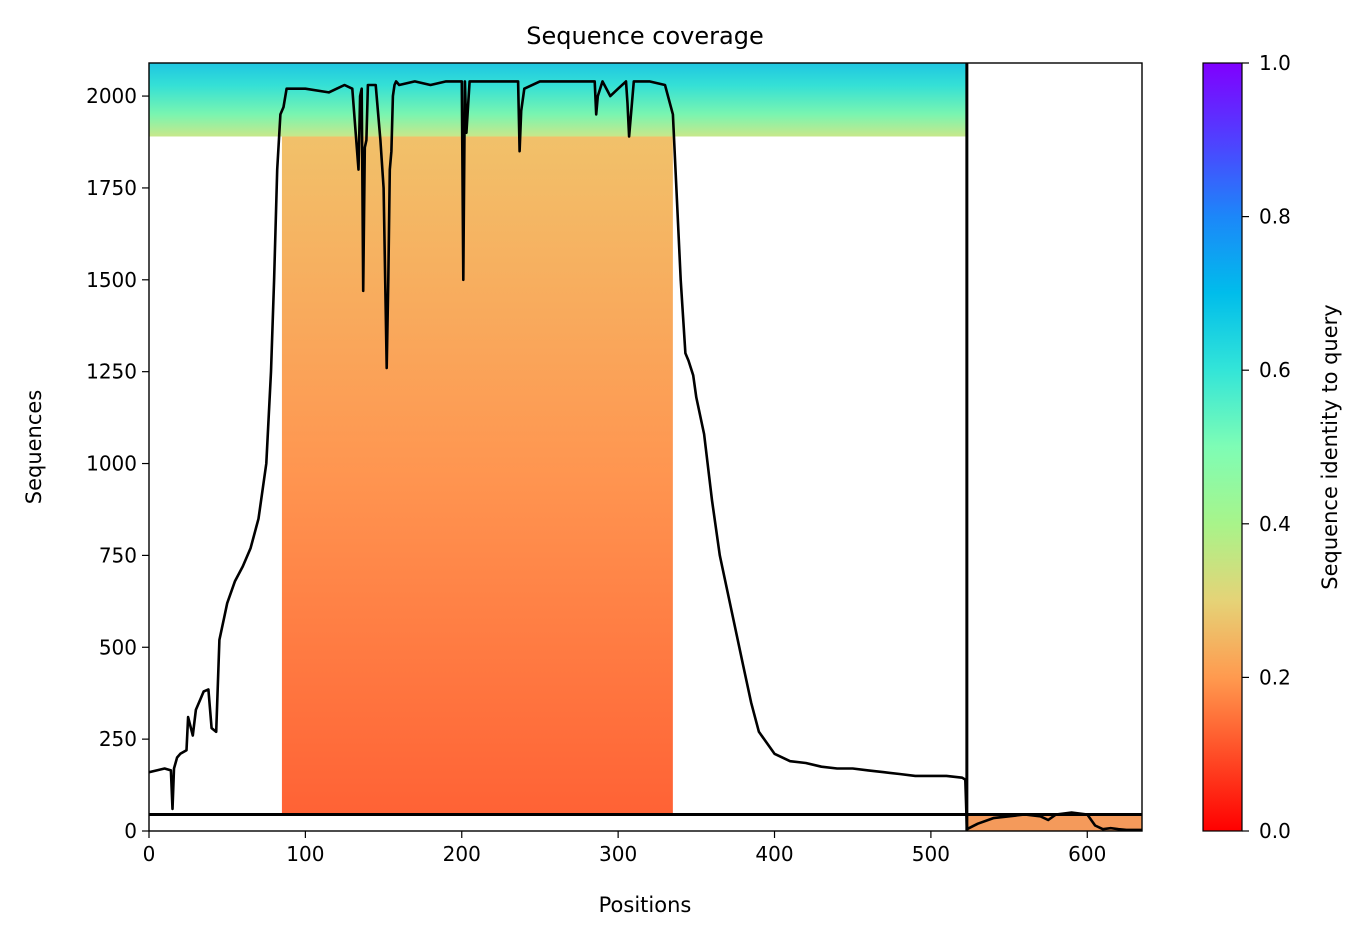  What do you see at coordinates (1275, 370) in the screenshot?
I see `colorbar-tick-label: 0.6` at bounding box center [1275, 370].